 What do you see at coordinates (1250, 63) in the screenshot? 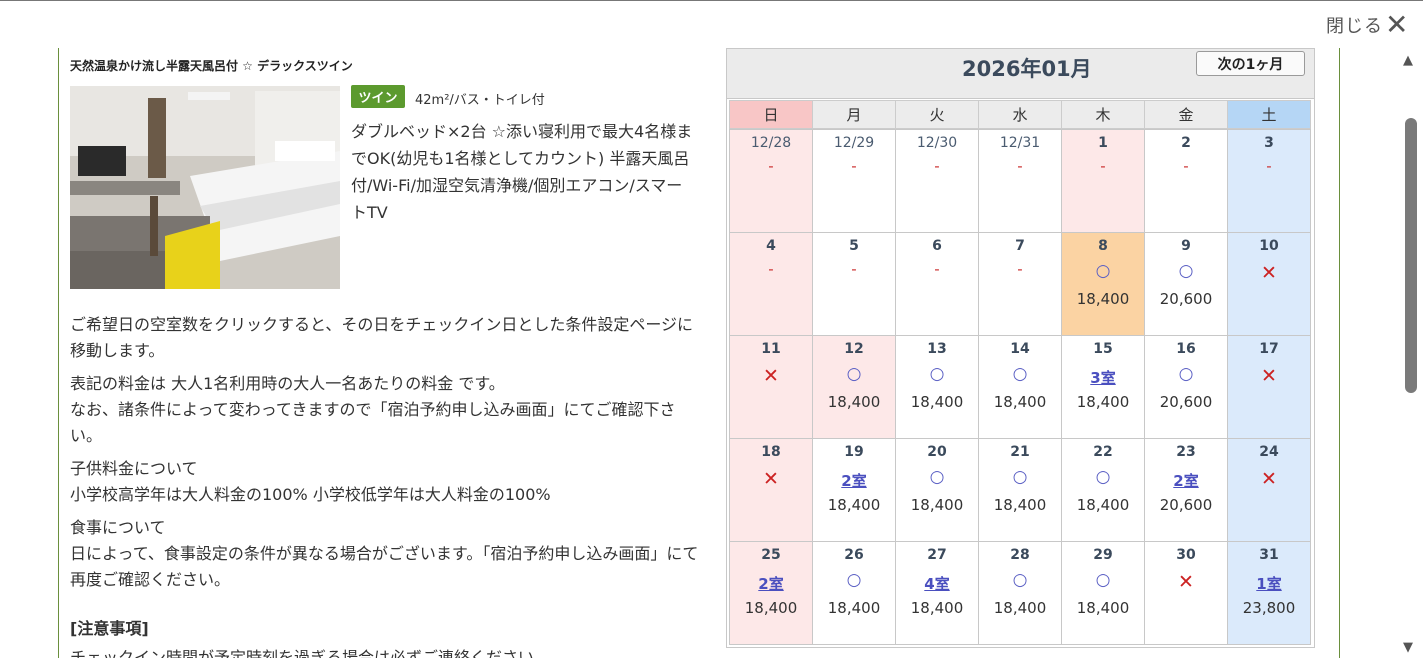
I see `next-month-button: 次の1ヶ月` at bounding box center [1250, 63].